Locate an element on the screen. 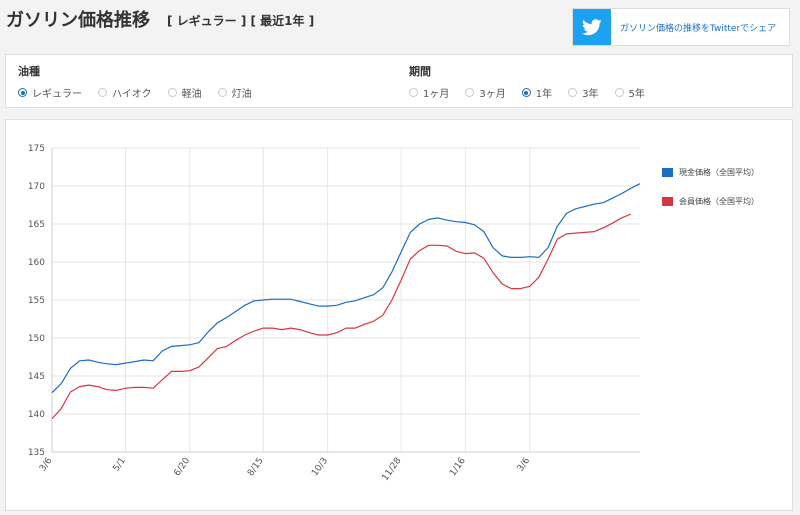 The image size is (800, 515). legend-item-cash: 現金価格（全国平均） is located at coordinates (710, 172).